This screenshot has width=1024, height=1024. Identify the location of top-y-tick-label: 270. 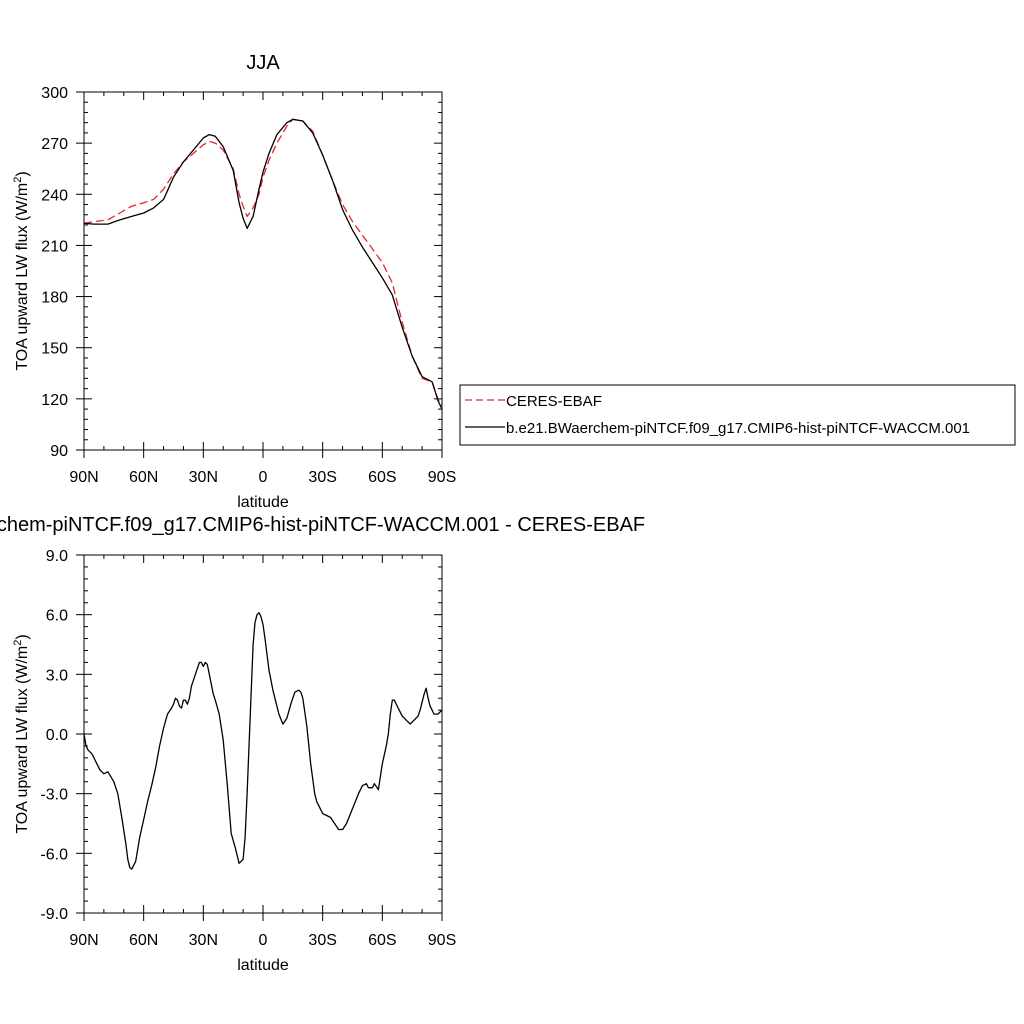
(54, 144).